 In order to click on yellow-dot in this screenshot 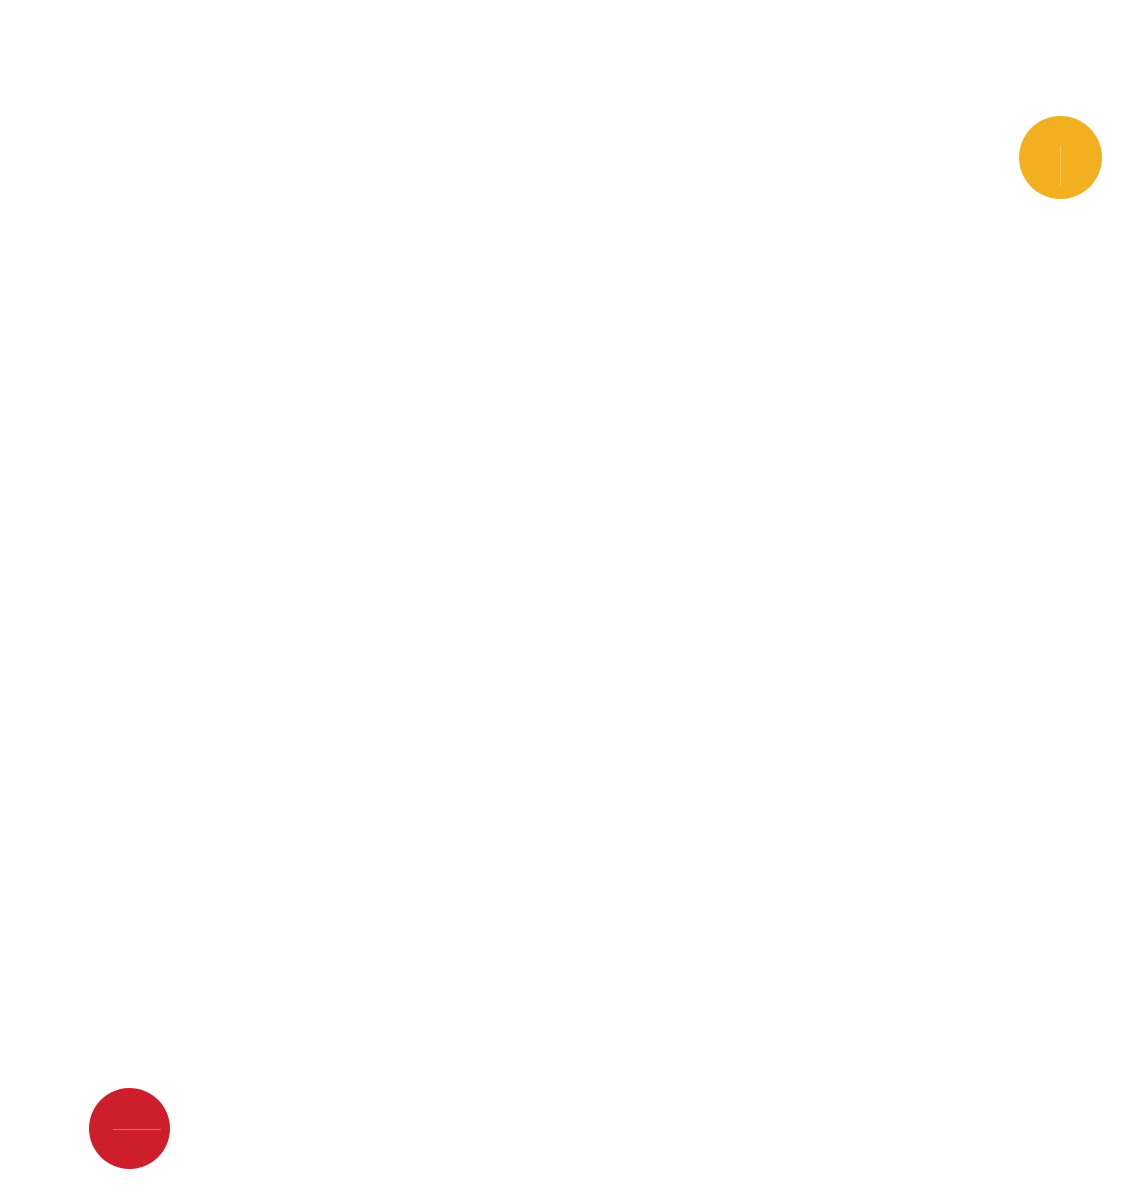, I will do `click(1060, 157)`.